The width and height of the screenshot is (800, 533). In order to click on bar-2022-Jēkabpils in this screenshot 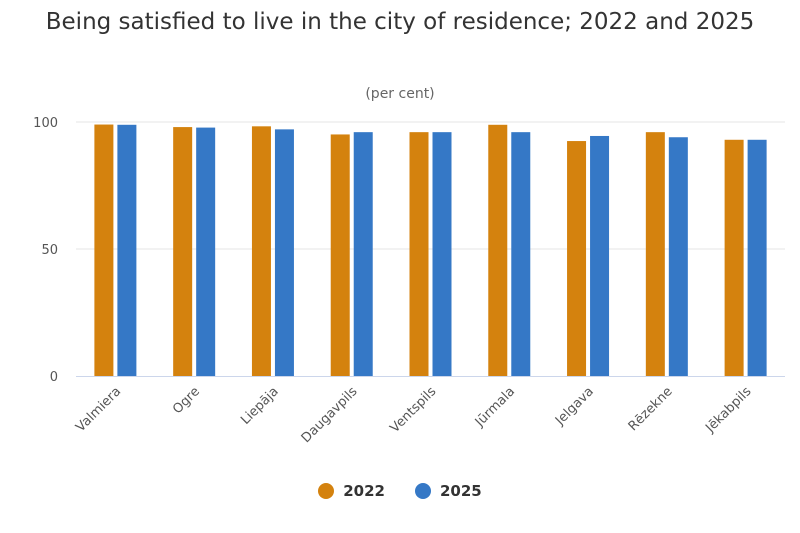, I will do `click(734, 257)`.